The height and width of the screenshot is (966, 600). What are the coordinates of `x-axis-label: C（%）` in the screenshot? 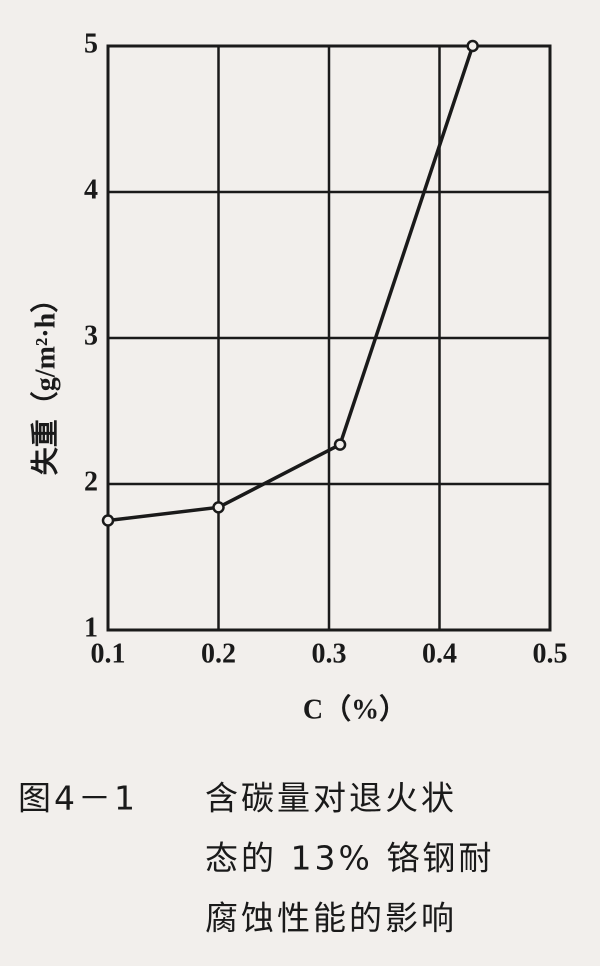 It's located at (355, 708).